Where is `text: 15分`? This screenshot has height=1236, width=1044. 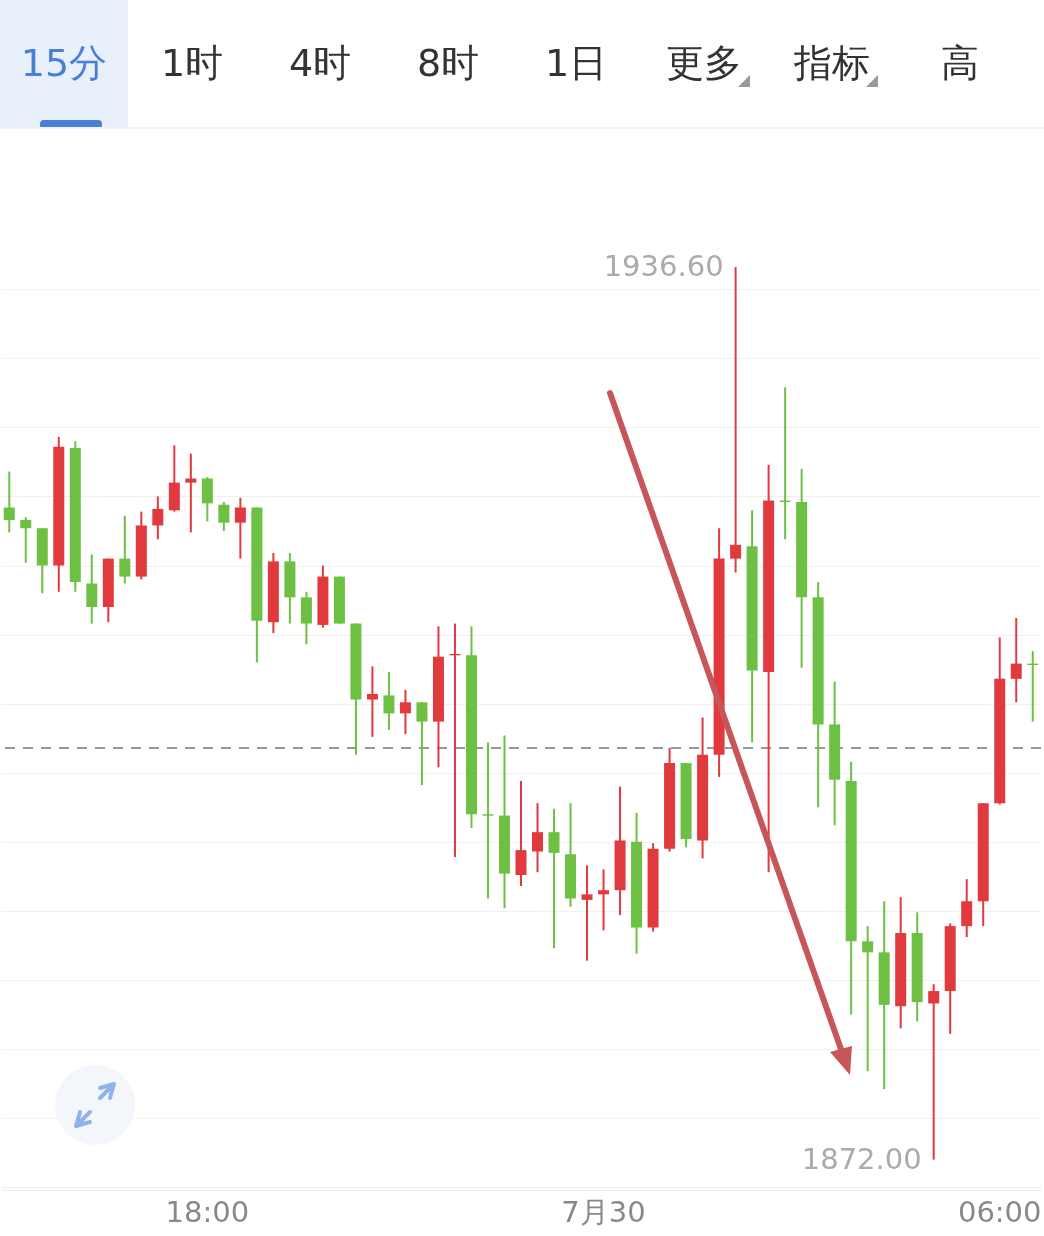
text: 15分 is located at coordinates (64, 63).